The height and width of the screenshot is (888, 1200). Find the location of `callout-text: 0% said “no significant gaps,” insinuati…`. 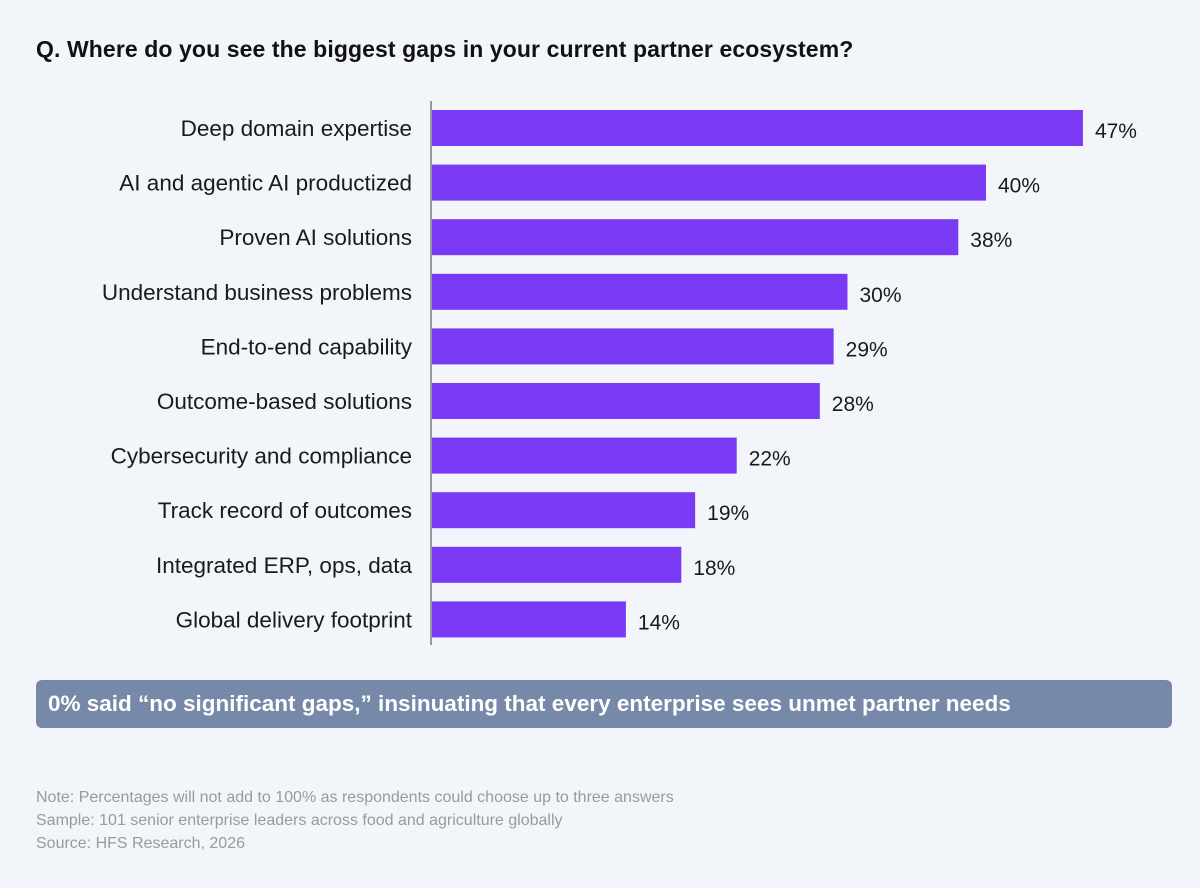

callout-text: 0% said “no significant gaps,” insinuati… is located at coordinates (529, 703).